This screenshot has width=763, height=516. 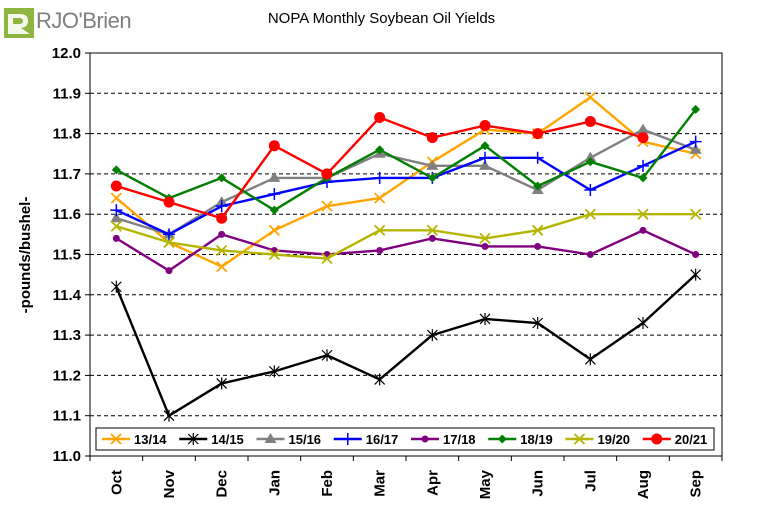 I want to click on legend-item: 13/14, so click(x=134, y=439).